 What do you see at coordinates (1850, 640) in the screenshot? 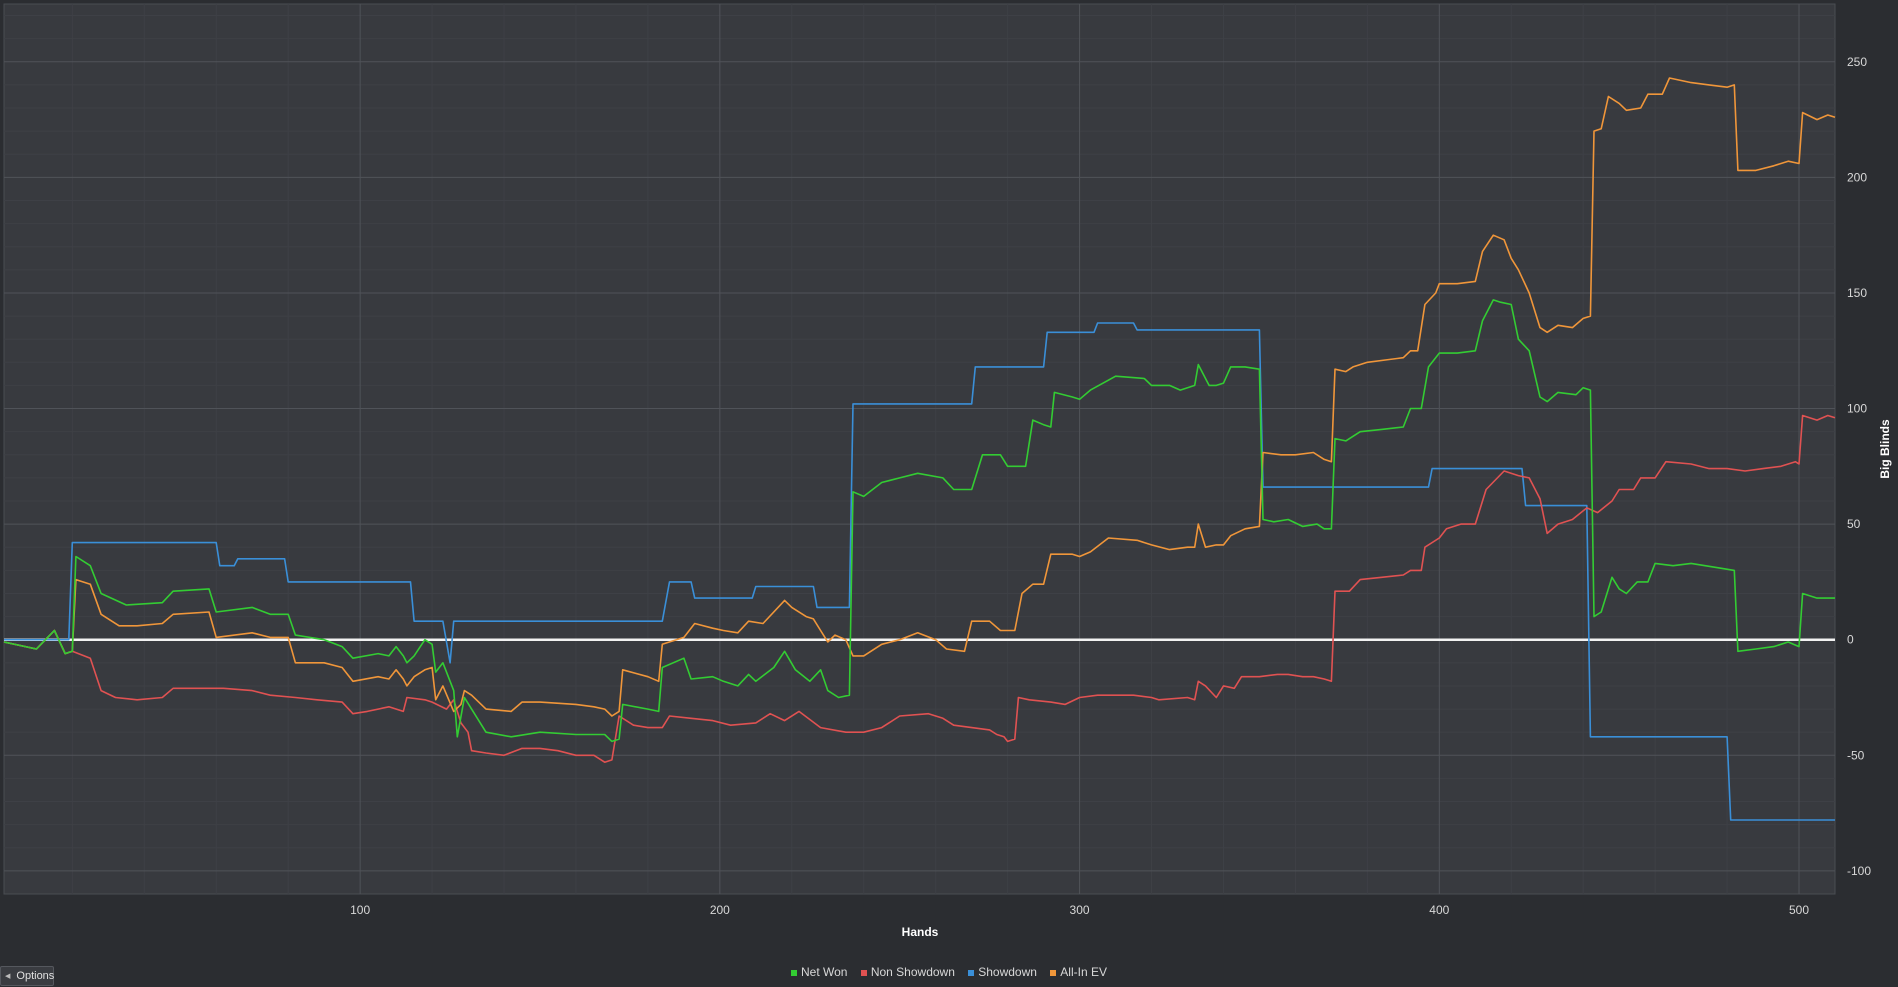
I see `y-tick-label: 0` at bounding box center [1850, 640].